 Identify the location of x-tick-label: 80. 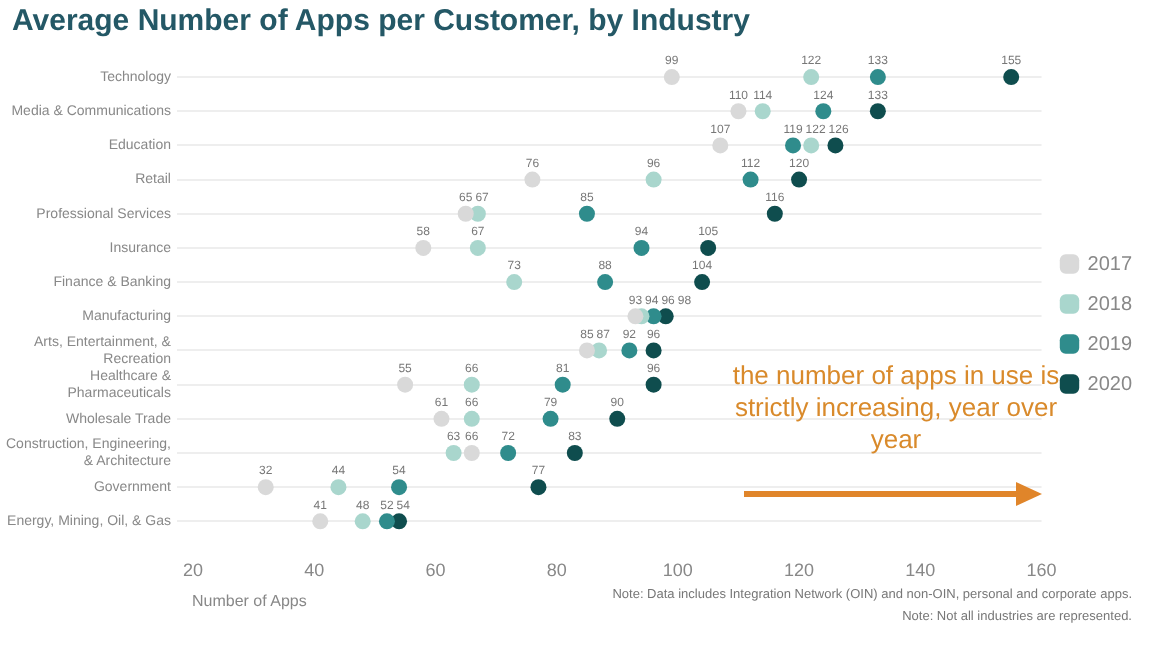
(556, 570).